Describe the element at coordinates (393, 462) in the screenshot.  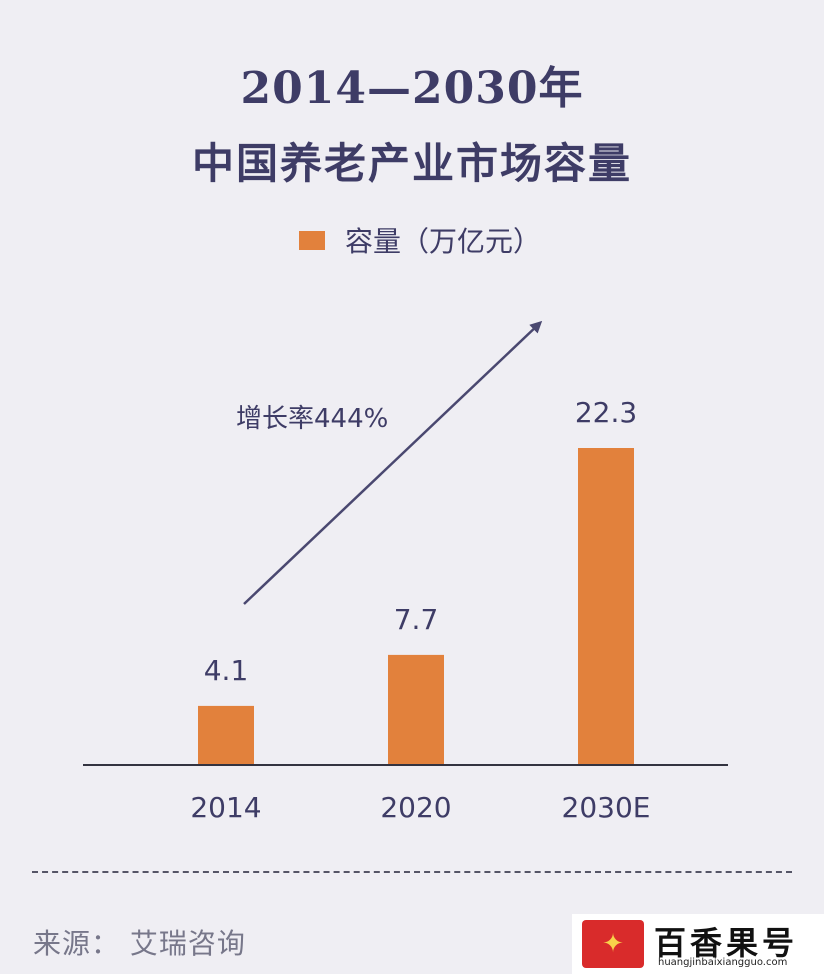
I see `growth-arrow` at that location.